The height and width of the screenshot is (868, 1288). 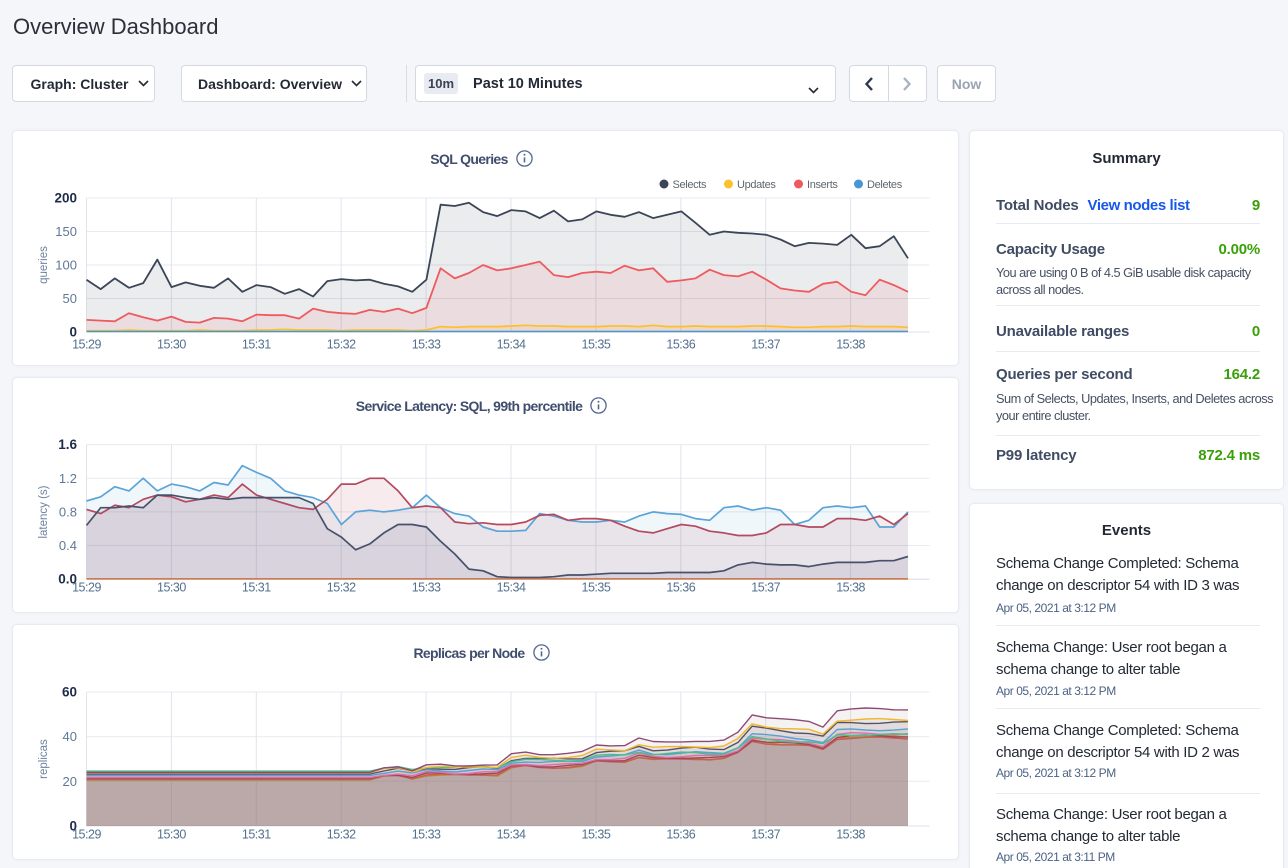 I want to click on svg-text: 60, so click(x=69, y=692).